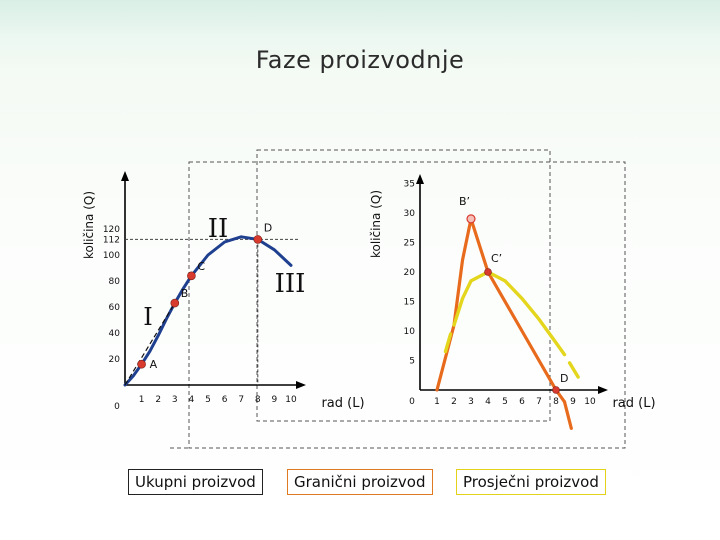 Image resolution: width=720 pixels, height=540 pixels. I want to click on point-b, so click(175, 303).